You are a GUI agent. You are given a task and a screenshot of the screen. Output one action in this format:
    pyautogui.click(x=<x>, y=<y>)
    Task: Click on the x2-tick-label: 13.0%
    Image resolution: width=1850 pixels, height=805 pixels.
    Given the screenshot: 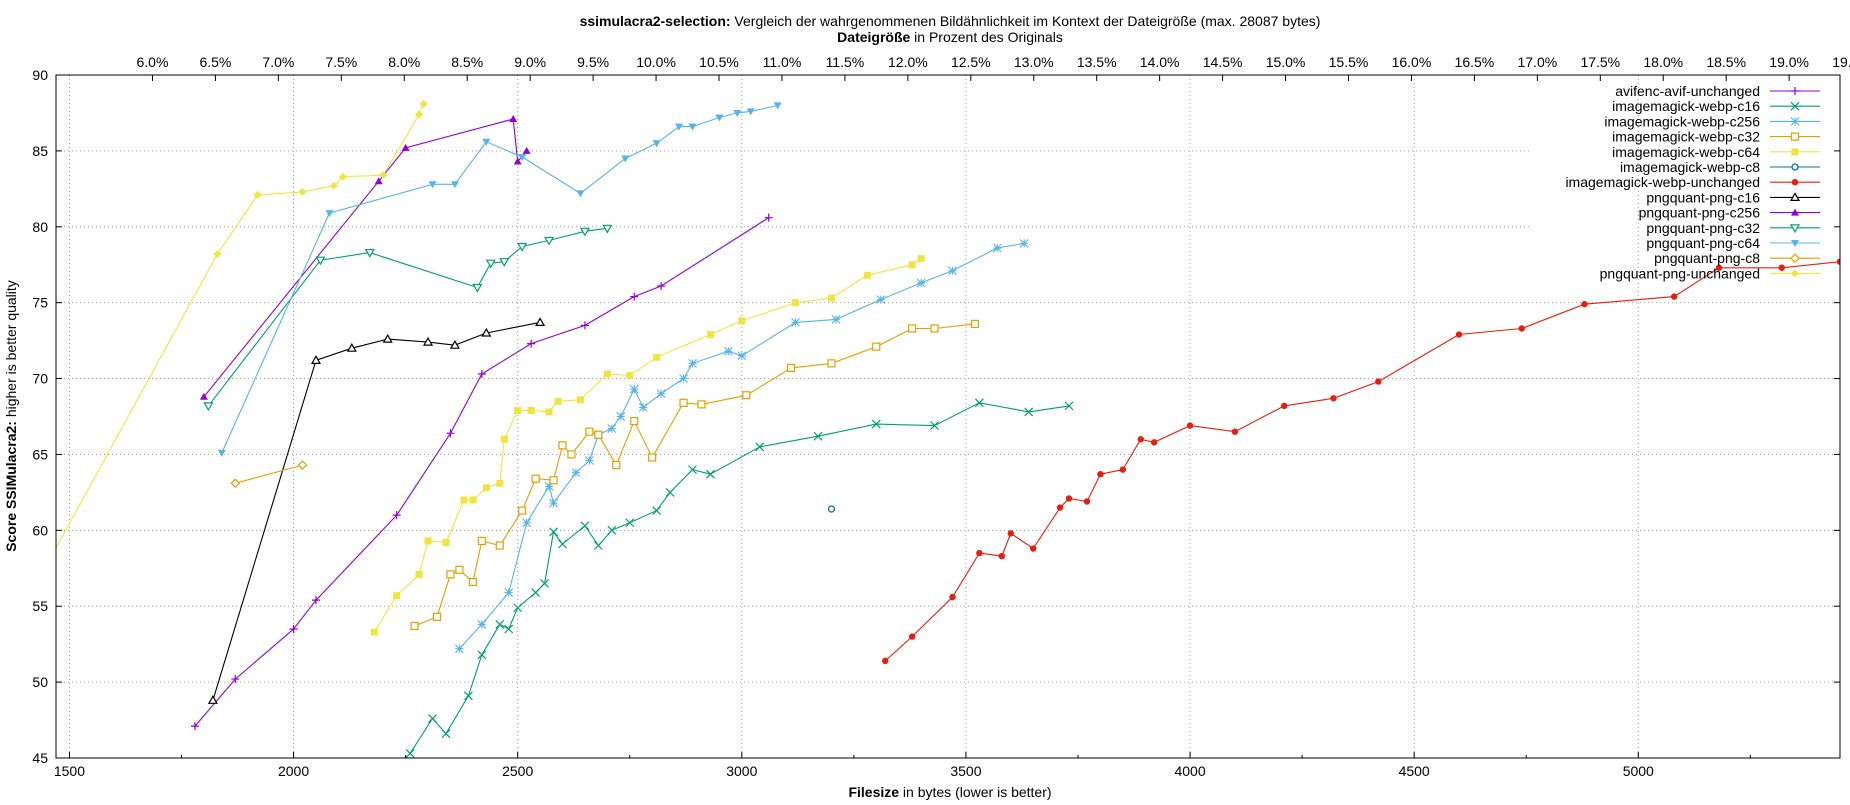 What is the action you would take?
    pyautogui.click(x=1034, y=62)
    